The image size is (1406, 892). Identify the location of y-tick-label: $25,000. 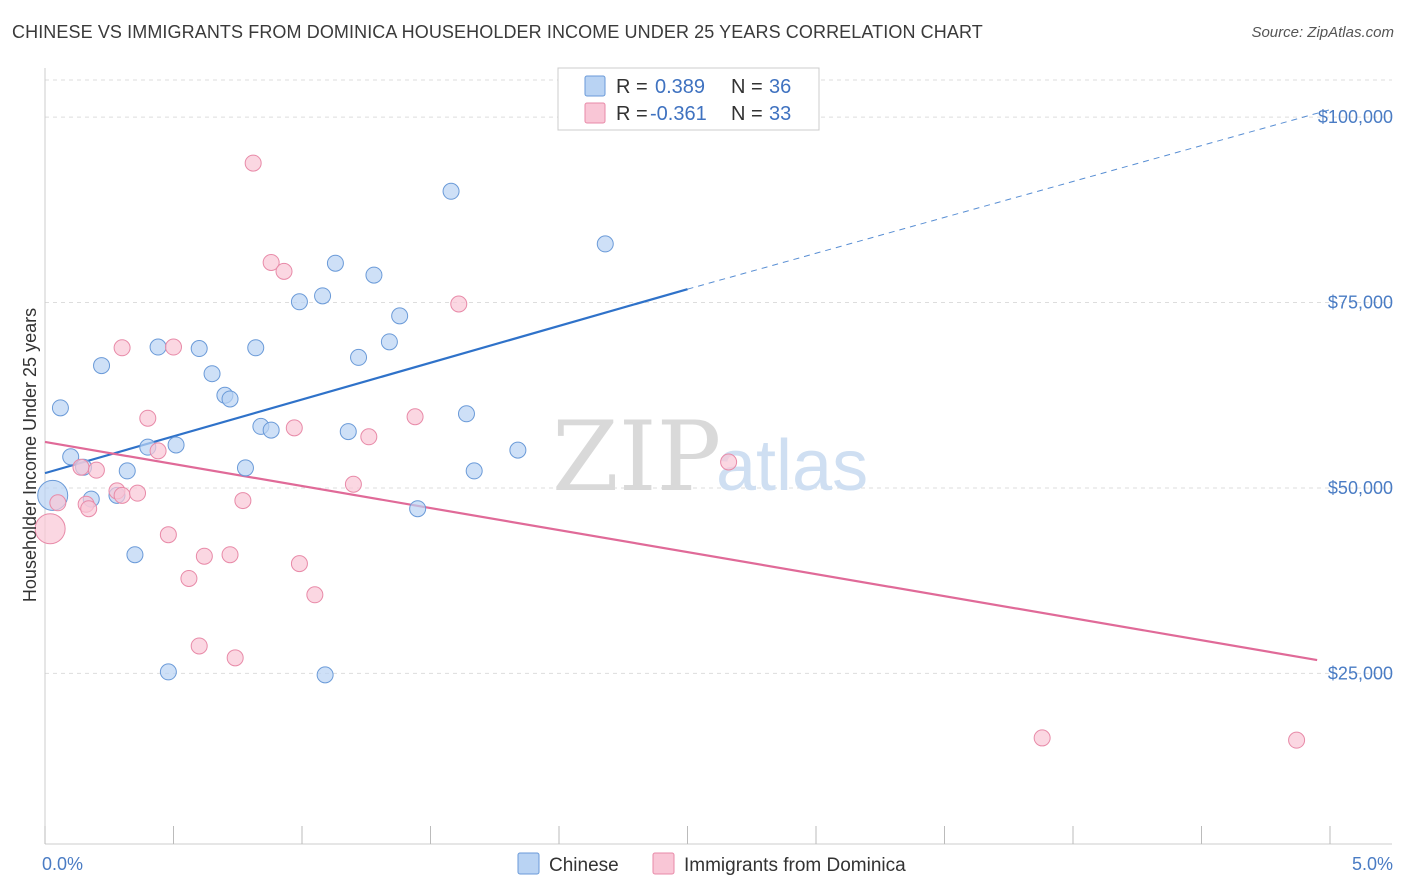
(1360, 673).